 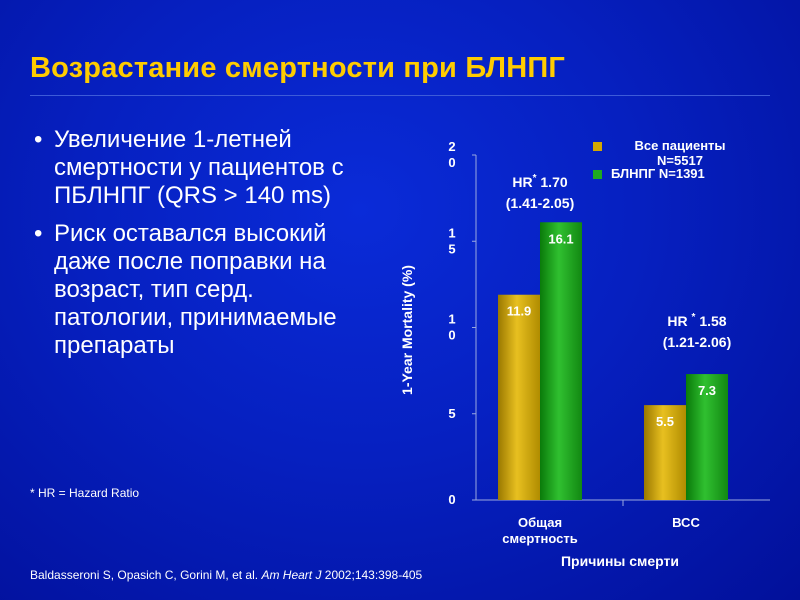 What do you see at coordinates (291, 575) in the screenshot?
I see `citation-journal: Am Heart J` at bounding box center [291, 575].